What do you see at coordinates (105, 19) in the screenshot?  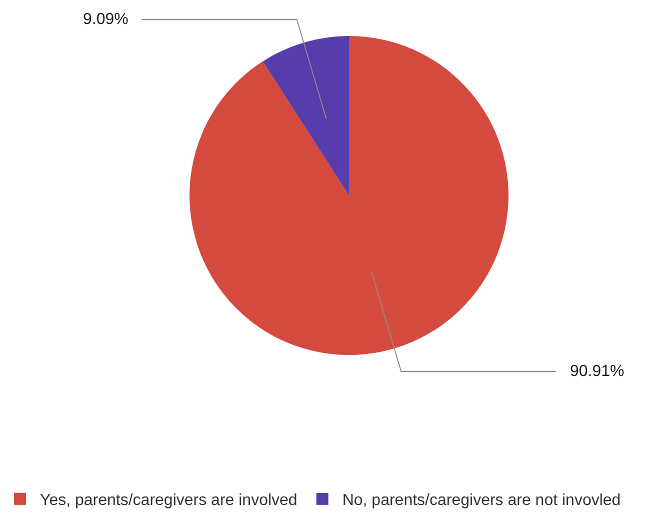 I see `data-label: 9.09%` at bounding box center [105, 19].